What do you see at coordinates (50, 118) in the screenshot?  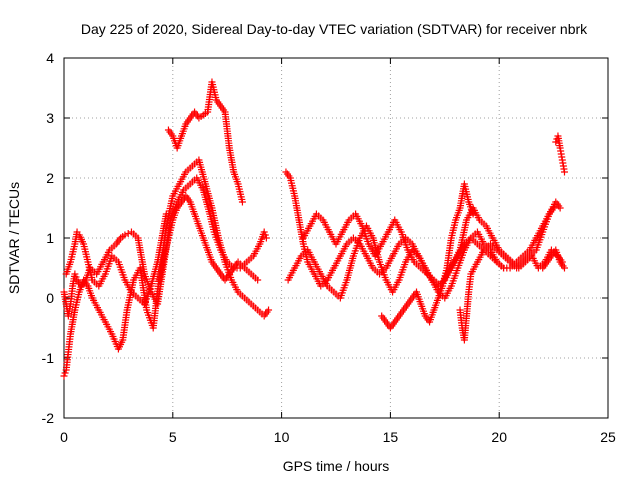 I see `y-tick-label: 3` at bounding box center [50, 118].